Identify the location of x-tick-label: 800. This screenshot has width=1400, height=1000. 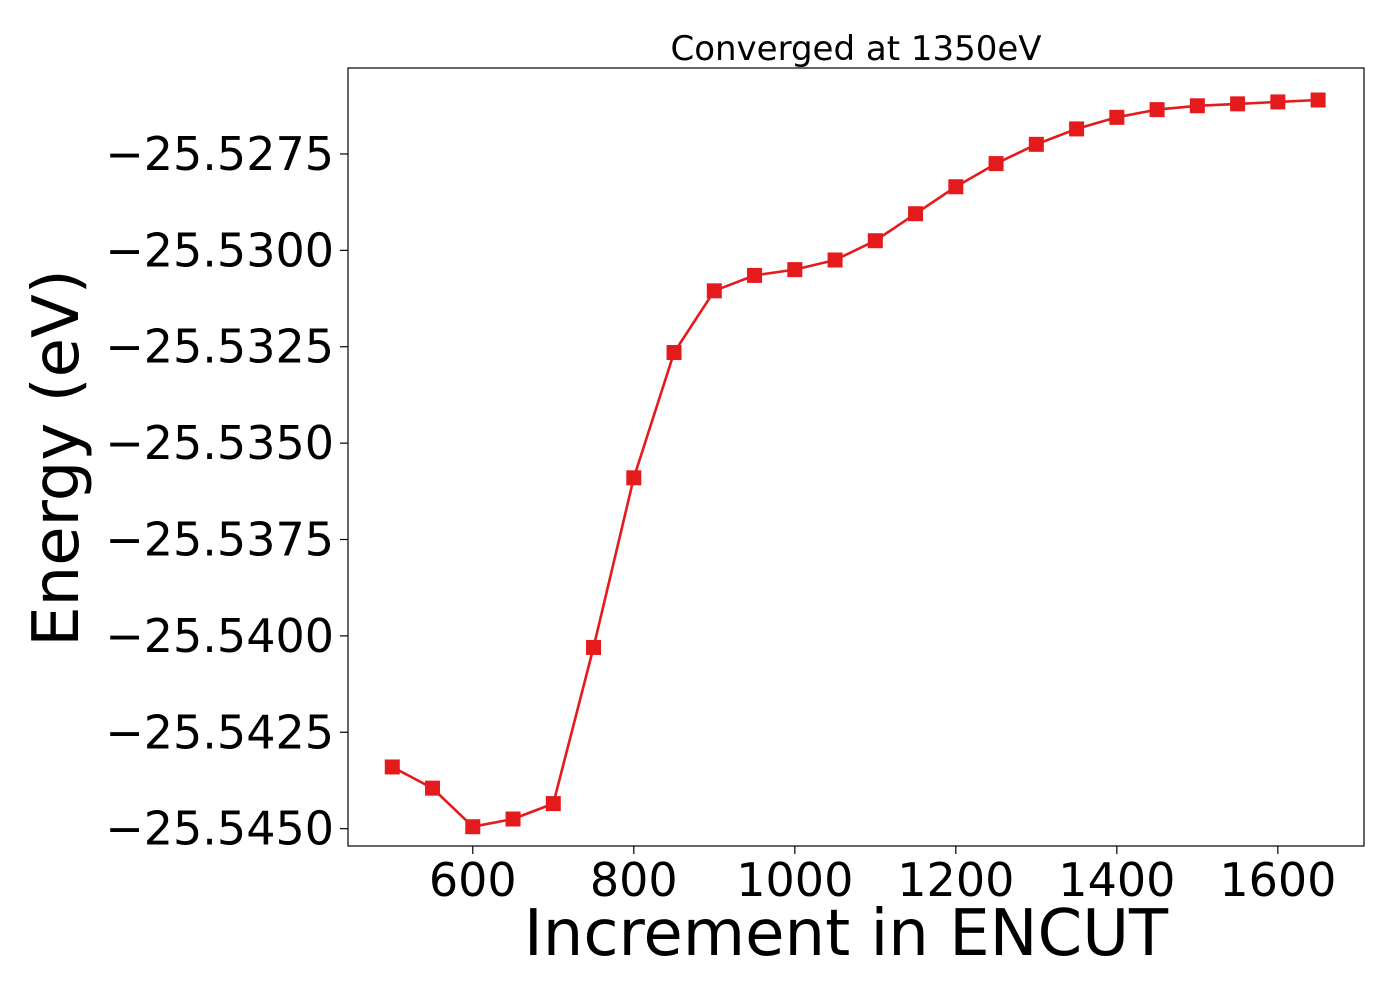
(634, 880).